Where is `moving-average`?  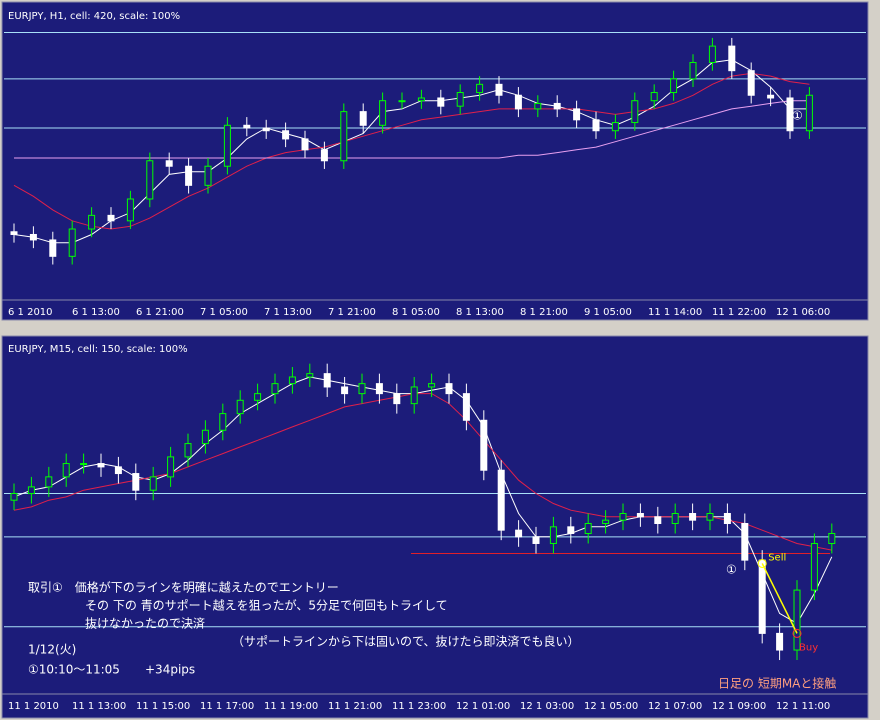
moving-average is located at coordinates (412, 129).